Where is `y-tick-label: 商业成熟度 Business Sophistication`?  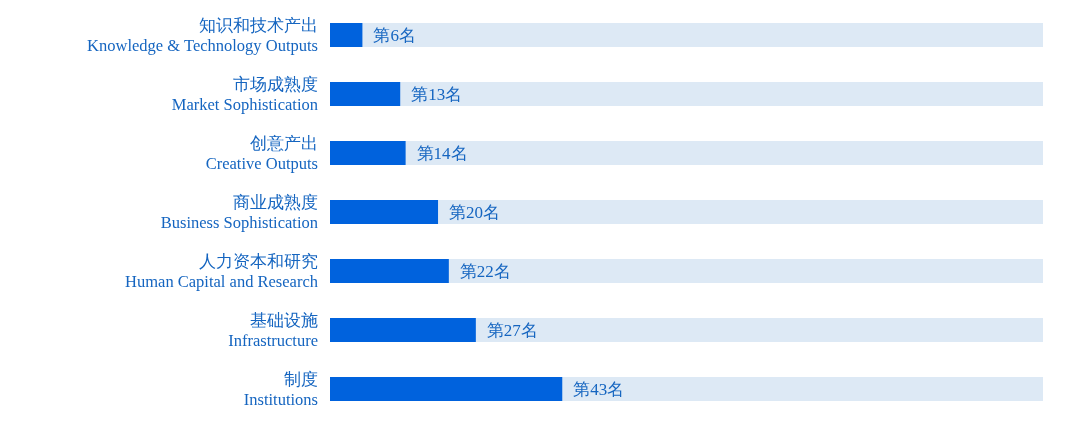
y-tick-label: 商业成熟度 Business Sophistication is located at coordinates (239, 212).